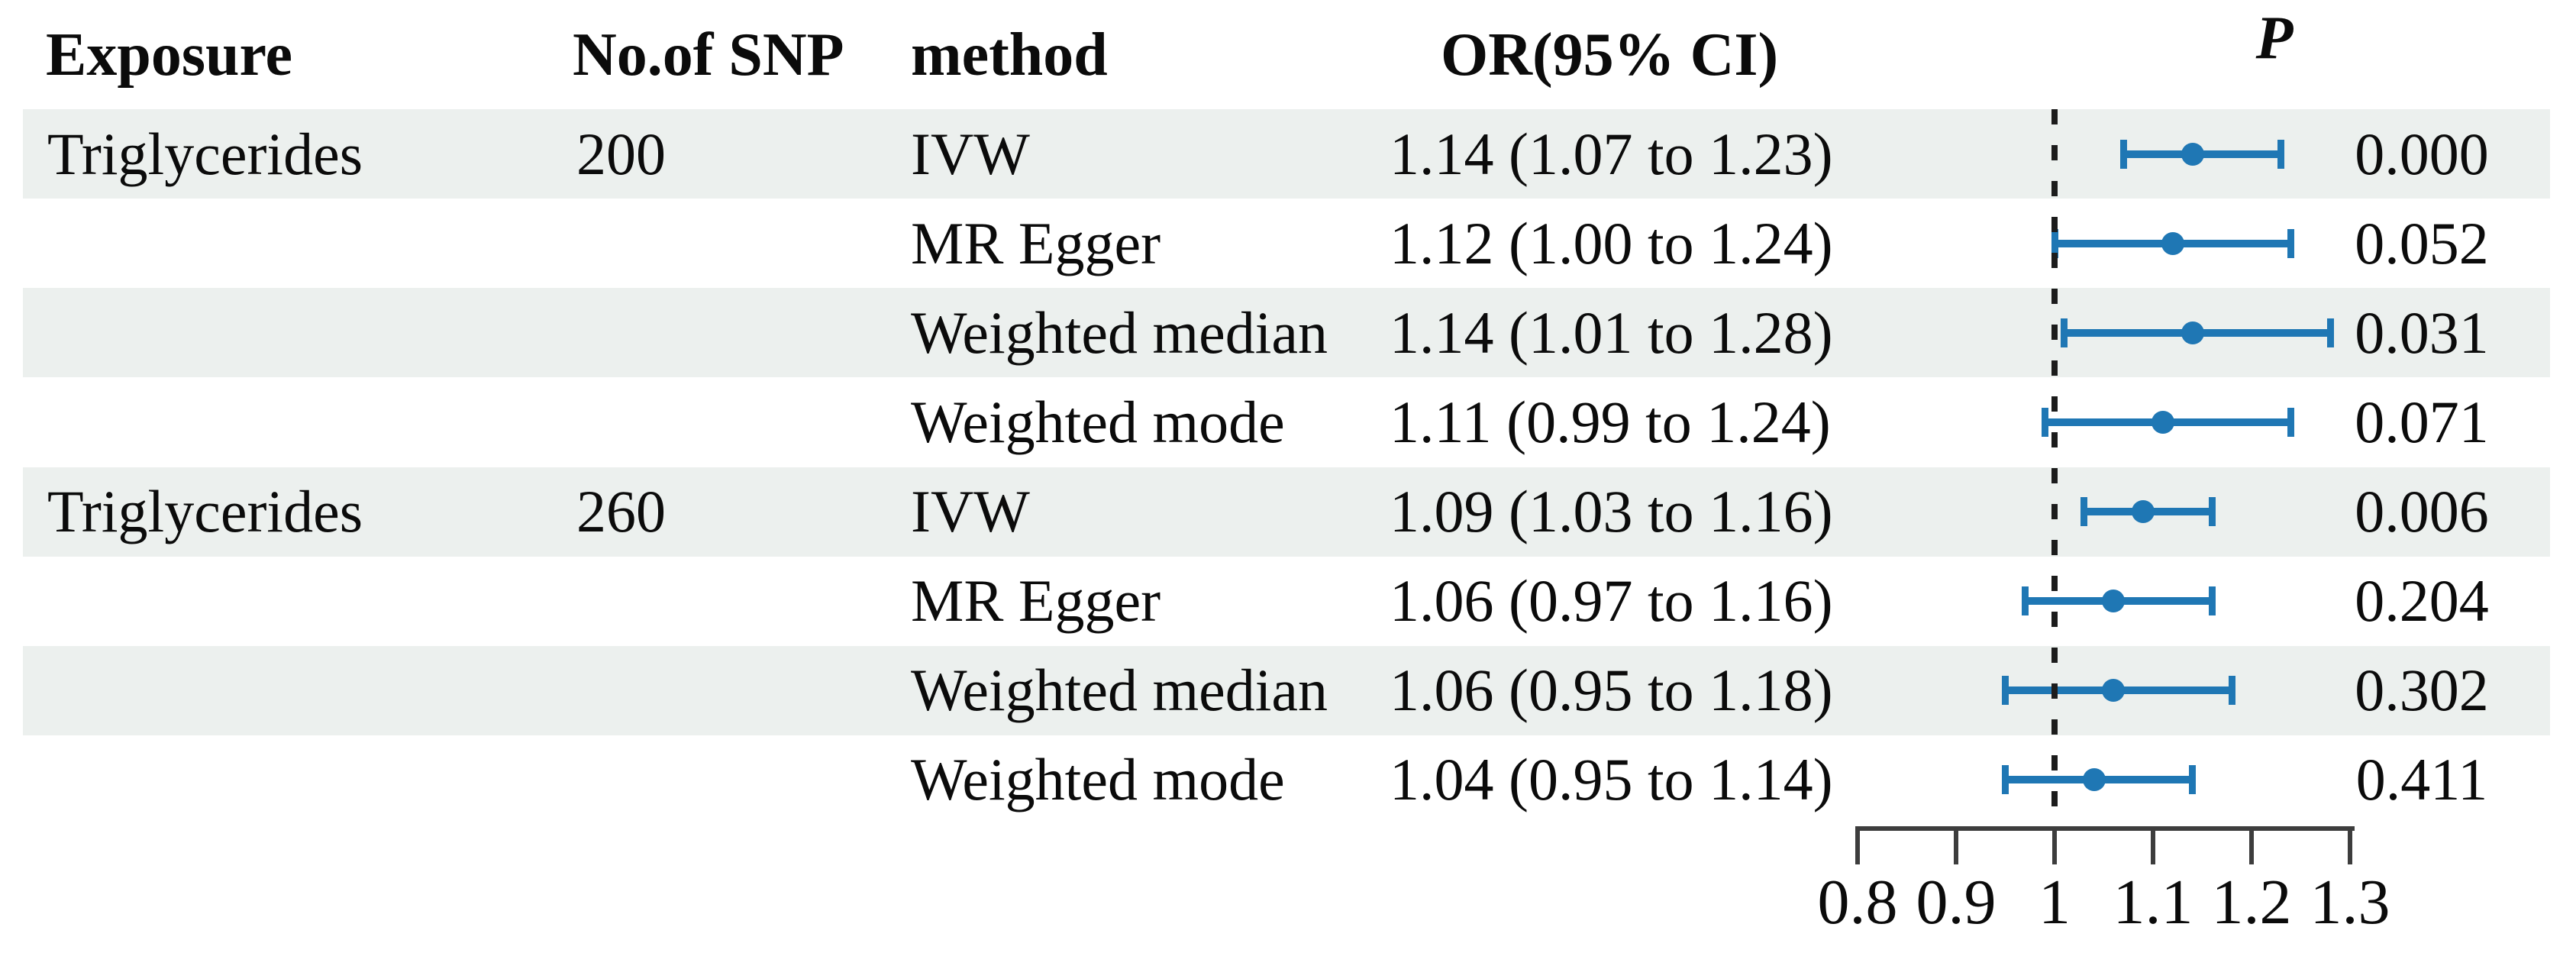  What do you see at coordinates (2422, 601) in the screenshot?
I see `p-value-cell: 0.204` at bounding box center [2422, 601].